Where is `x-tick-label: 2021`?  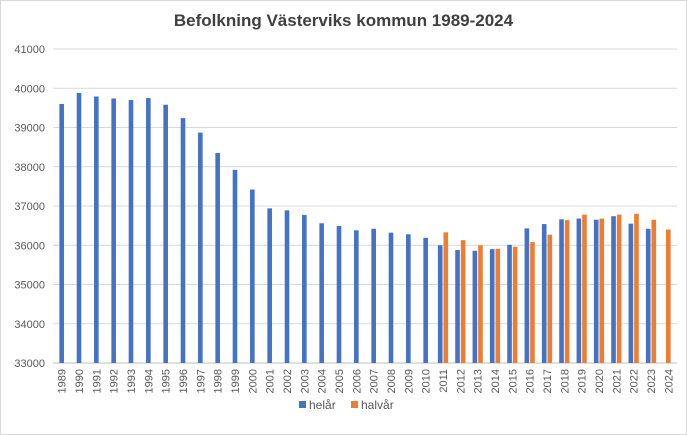 x-tick-label: 2021 is located at coordinates (617, 381).